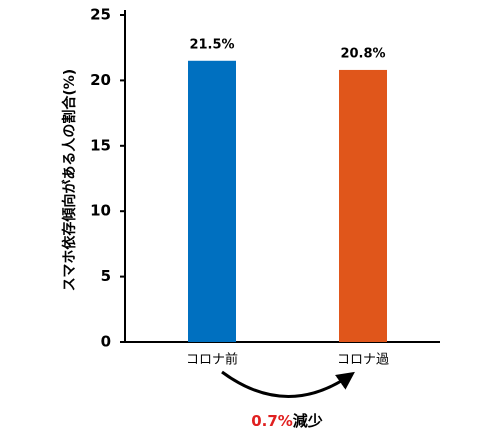  What do you see at coordinates (100, 145) in the screenshot?
I see `y-tick-label: 15` at bounding box center [100, 145].